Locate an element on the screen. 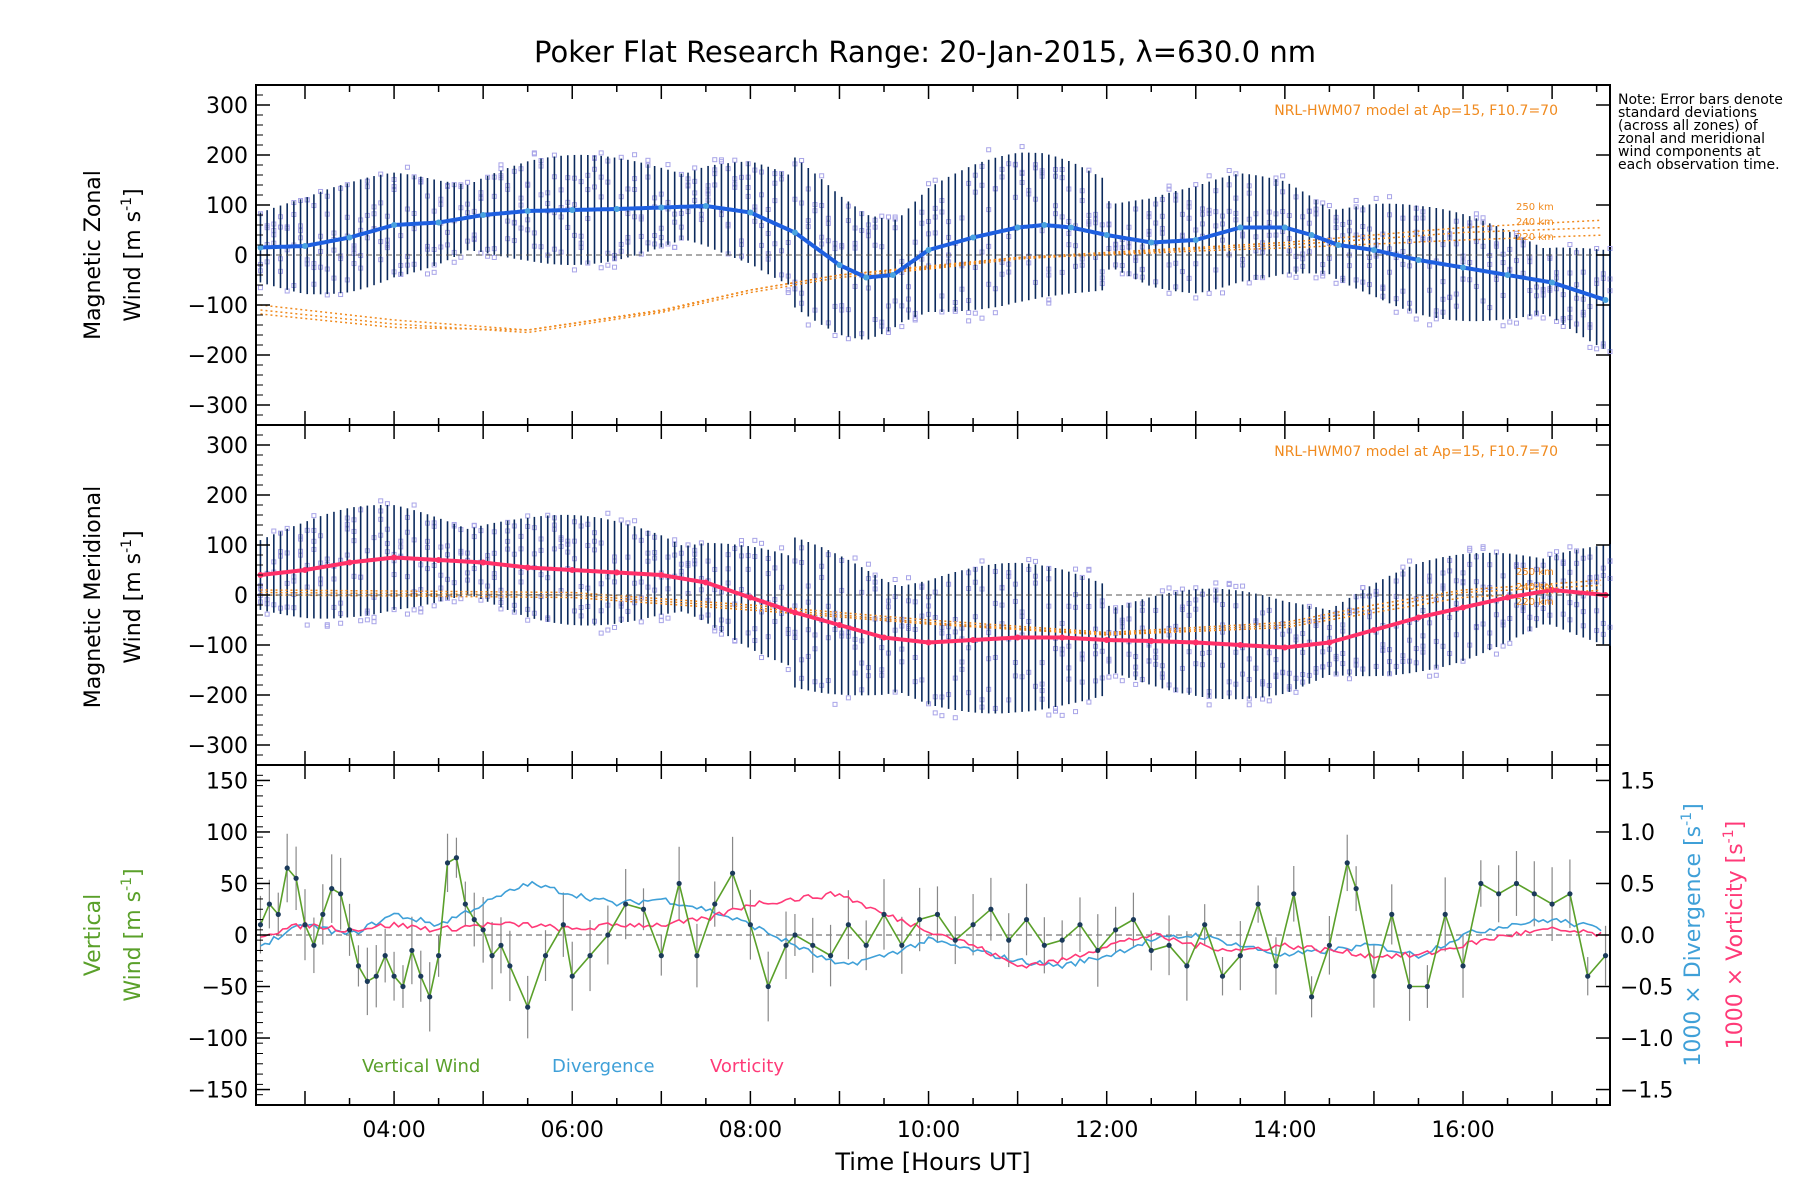 The image size is (1800, 1200). zonal-model-layer is located at coordinates (931, 276).